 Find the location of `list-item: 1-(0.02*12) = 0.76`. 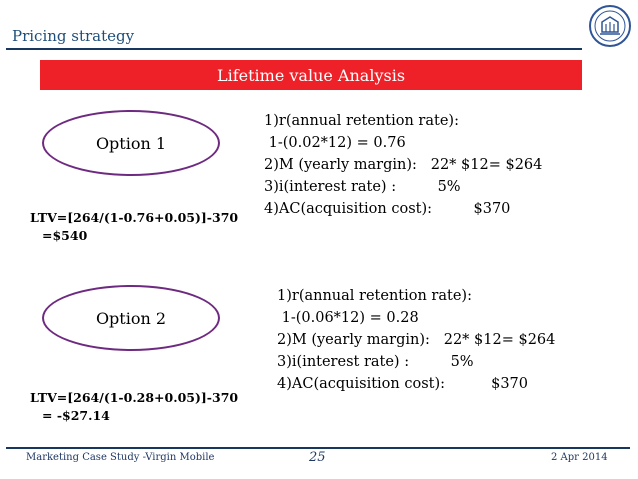

list-item: 1-(0.02*12) = 0.76 is located at coordinates (335, 143).